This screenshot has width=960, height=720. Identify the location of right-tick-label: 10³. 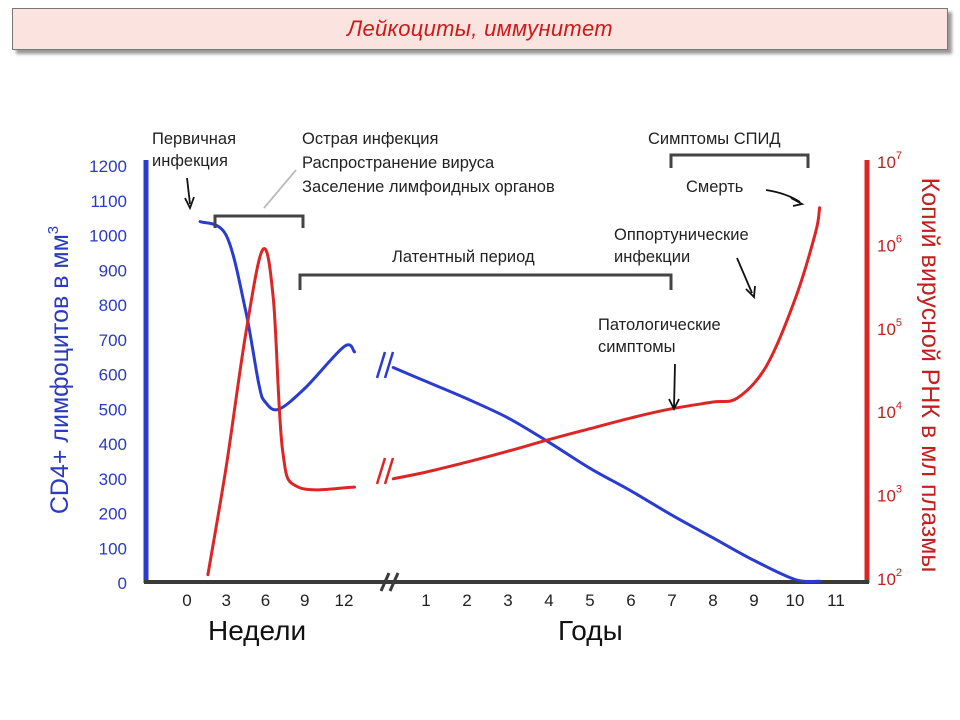
(889, 495).